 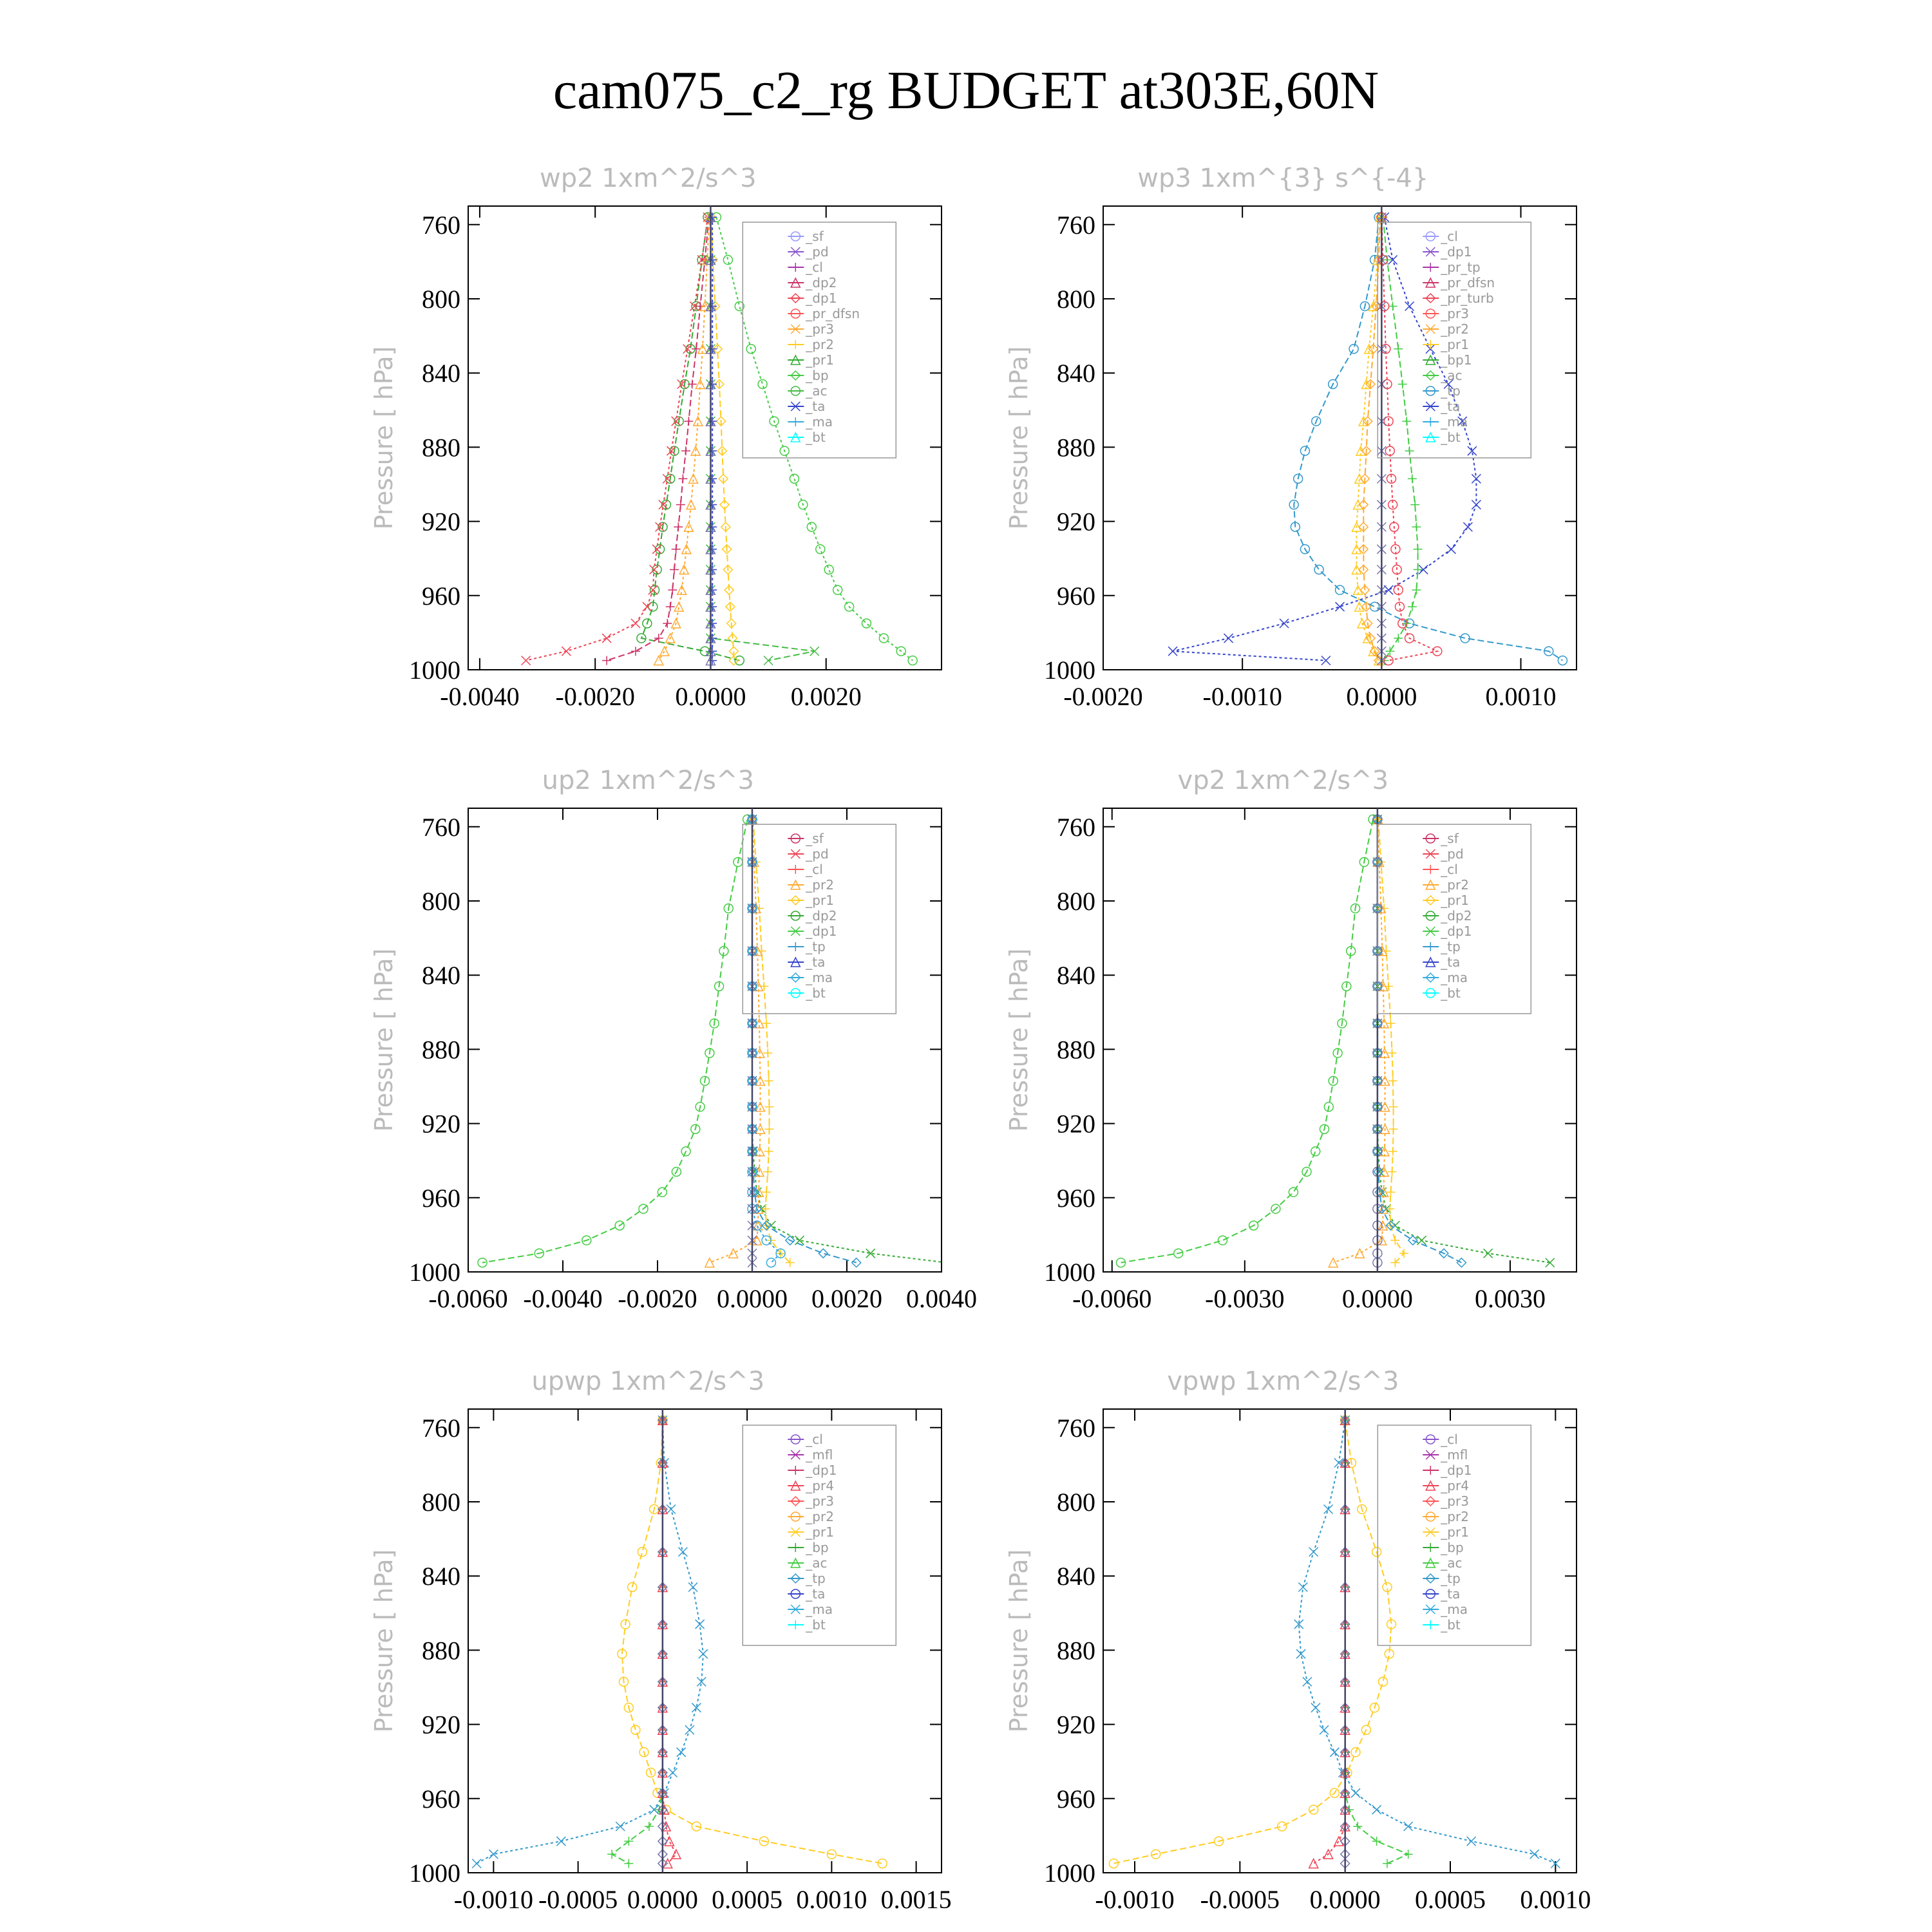 What do you see at coordinates (441, 1576) in the screenshot?
I see `y-tick-label: 840` at bounding box center [441, 1576].